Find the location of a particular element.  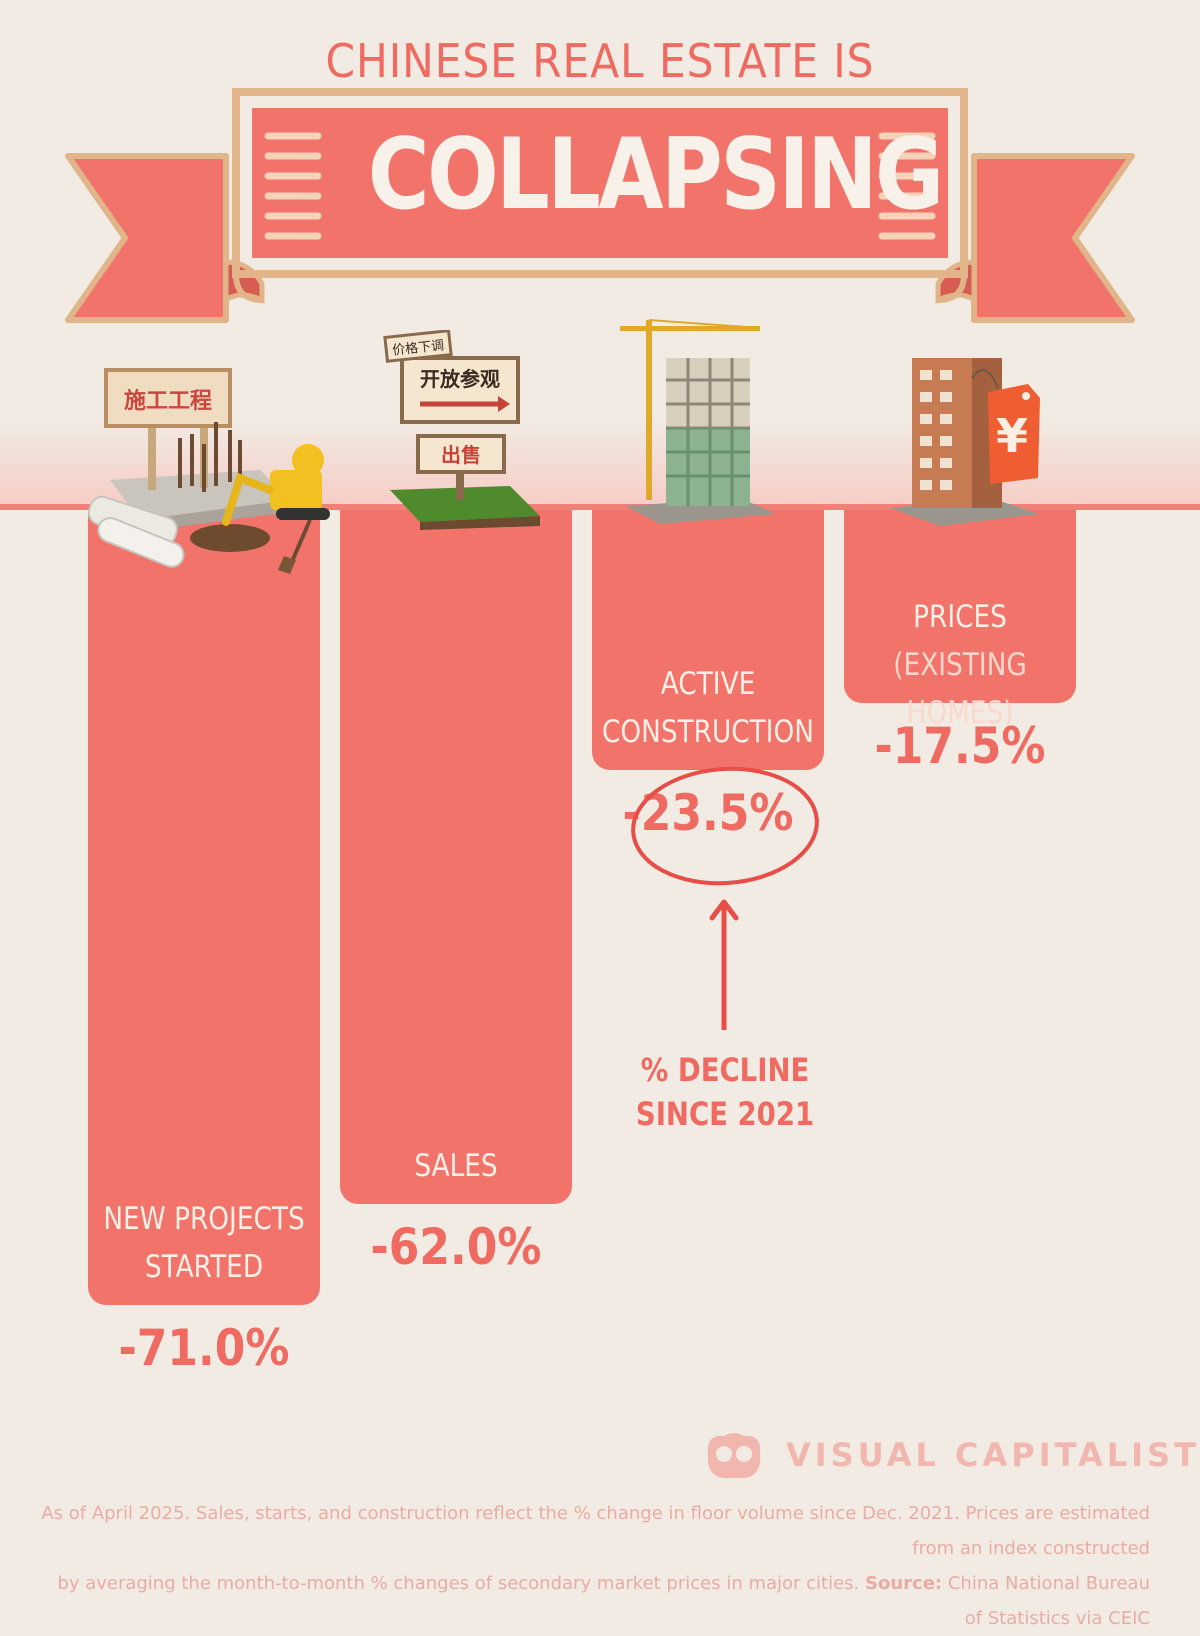

banner-panel-outer is located at coordinates (600, 183).